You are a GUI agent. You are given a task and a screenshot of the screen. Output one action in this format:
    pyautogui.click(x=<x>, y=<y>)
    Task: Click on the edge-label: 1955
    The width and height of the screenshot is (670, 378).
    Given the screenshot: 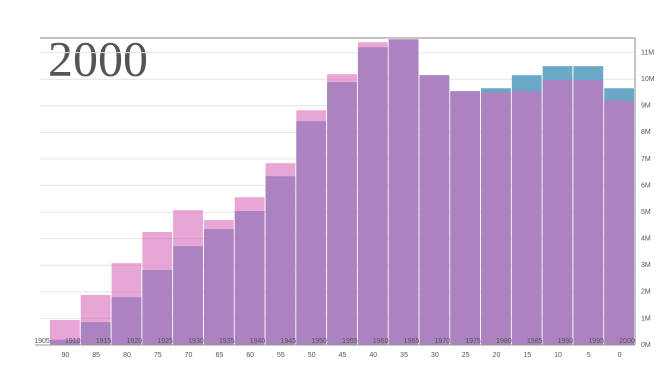 What is the action you would take?
    pyautogui.click(x=350, y=341)
    